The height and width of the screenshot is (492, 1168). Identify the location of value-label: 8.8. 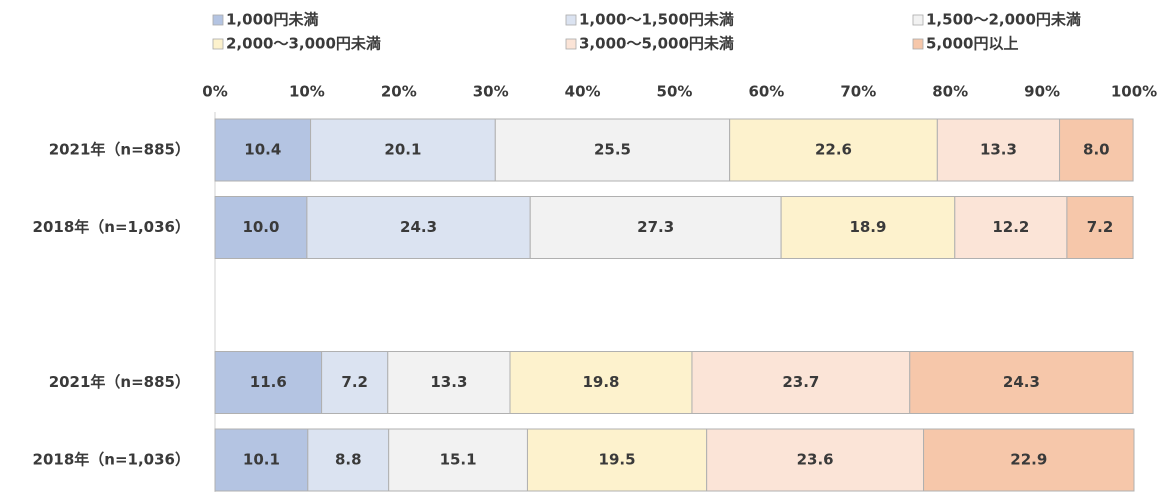
(348, 460).